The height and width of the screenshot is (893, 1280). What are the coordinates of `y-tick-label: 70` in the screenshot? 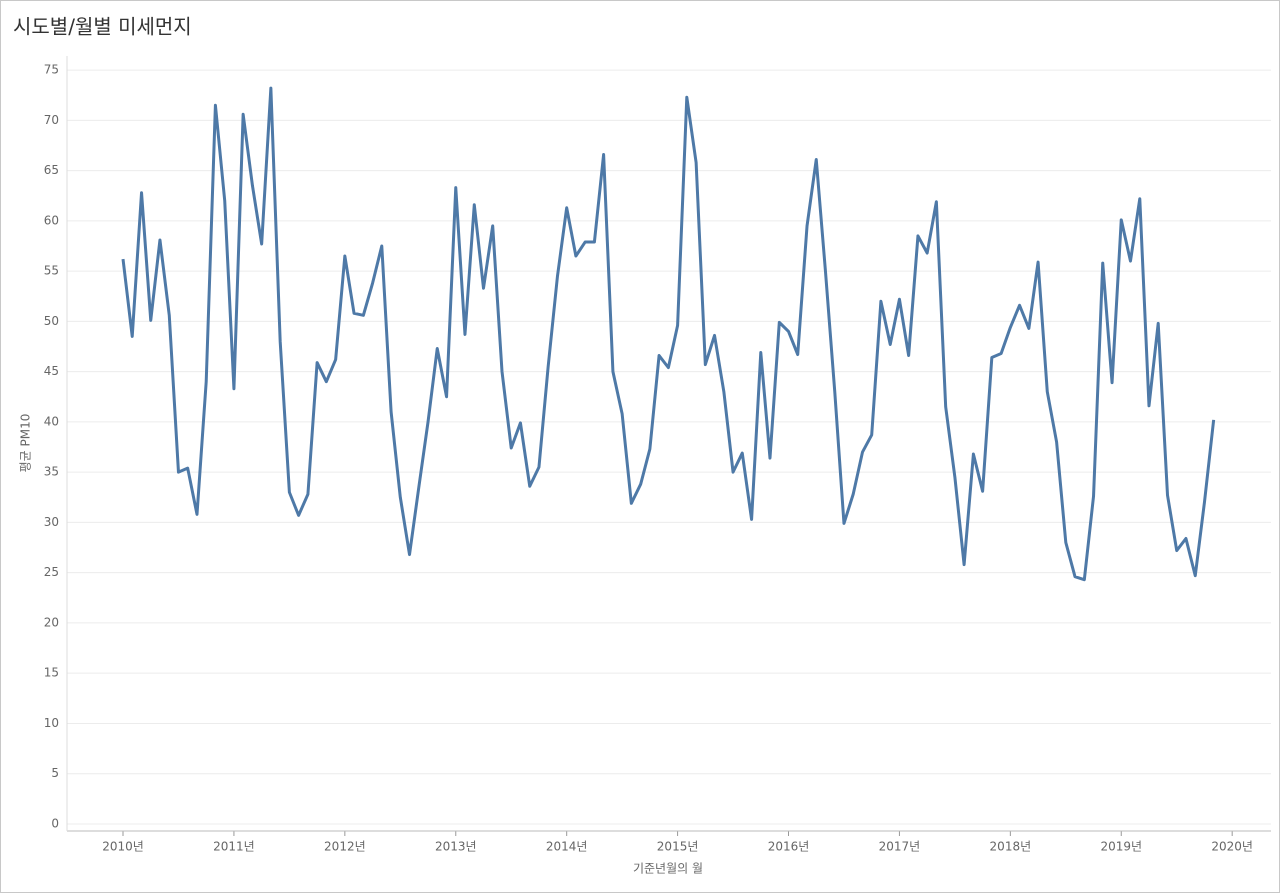 It's located at (51, 120).